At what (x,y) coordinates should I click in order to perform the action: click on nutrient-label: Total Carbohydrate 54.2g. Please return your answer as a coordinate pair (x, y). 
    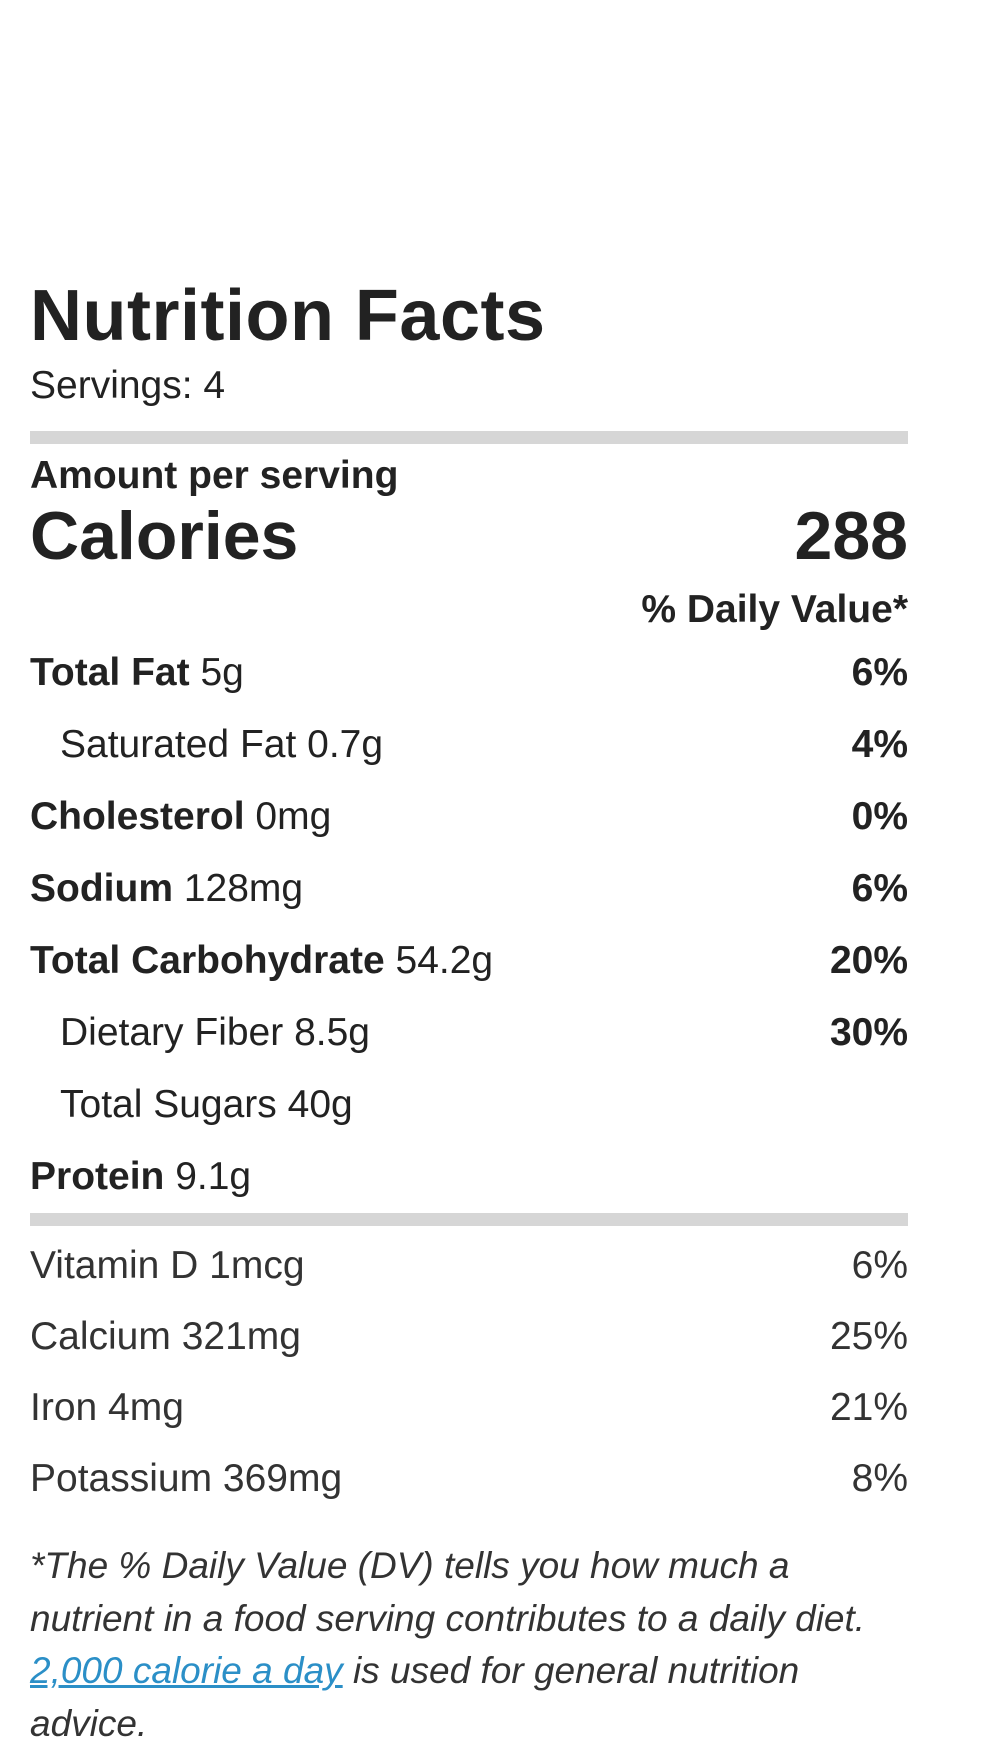
    Looking at the image, I should click on (261, 961).